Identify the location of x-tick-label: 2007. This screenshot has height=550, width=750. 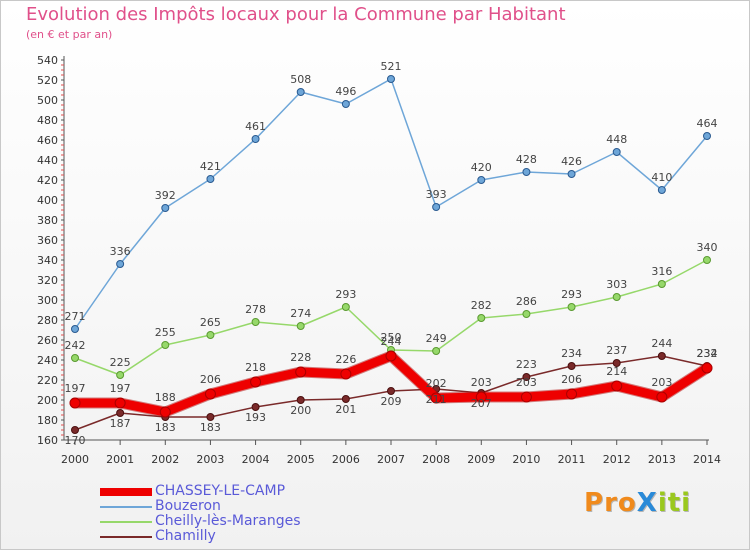
(391, 459).